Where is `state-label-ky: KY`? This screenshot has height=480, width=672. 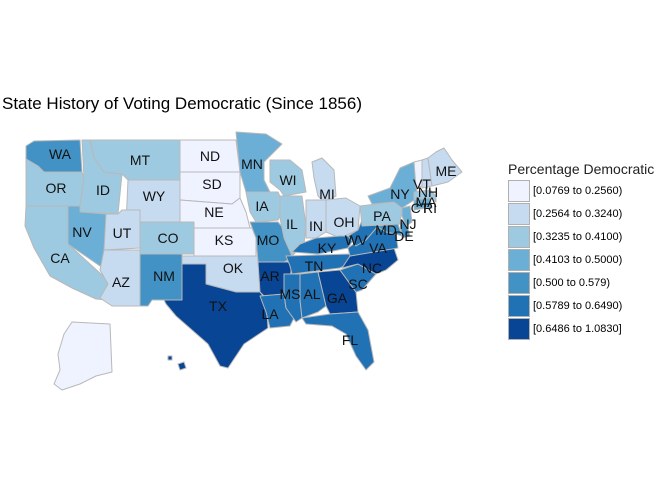 state-label-ky: KY is located at coordinates (327, 248).